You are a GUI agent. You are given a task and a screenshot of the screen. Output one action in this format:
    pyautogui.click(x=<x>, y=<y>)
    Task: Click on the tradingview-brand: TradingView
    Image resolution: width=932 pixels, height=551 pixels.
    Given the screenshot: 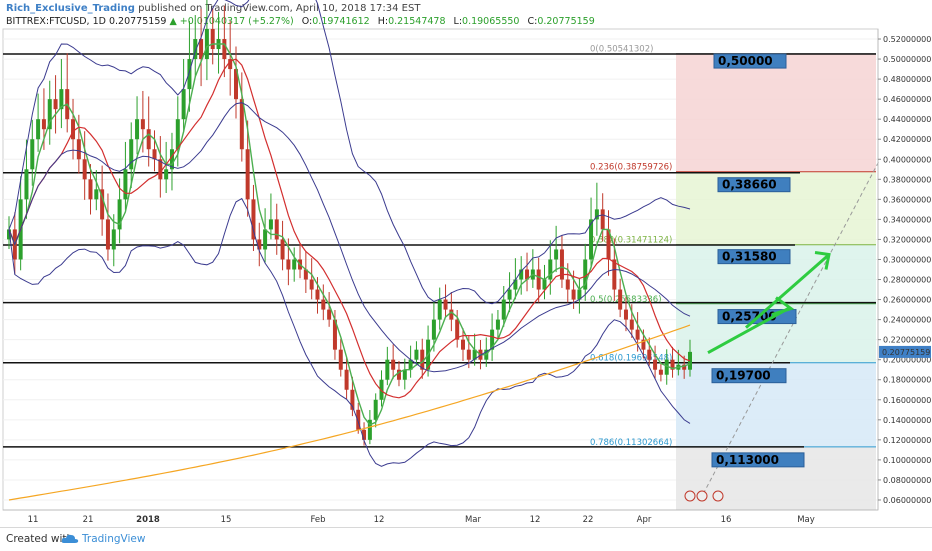 What is the action you would take?
    pyautogui.click(x=114, y=539)
    